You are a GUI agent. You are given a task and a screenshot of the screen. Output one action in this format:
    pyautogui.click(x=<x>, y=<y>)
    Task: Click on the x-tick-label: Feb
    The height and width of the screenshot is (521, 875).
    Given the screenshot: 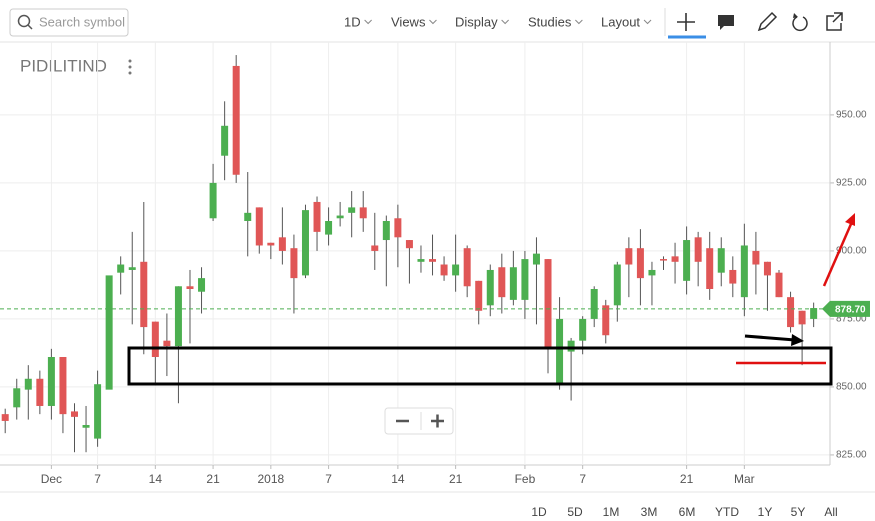 What is the action you would take?
    pyautogui.click(x=525, y=479)
    